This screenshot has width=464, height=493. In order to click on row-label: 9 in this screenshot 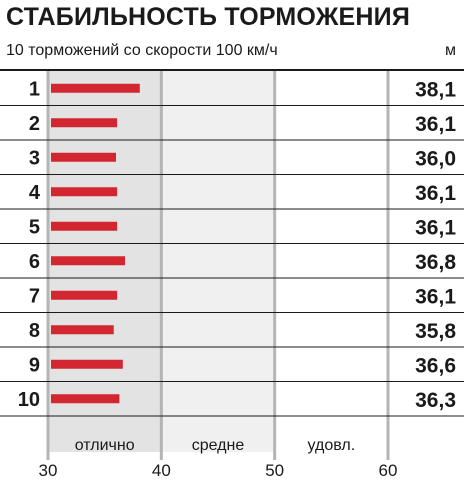, I will do `click(34, 365)`.